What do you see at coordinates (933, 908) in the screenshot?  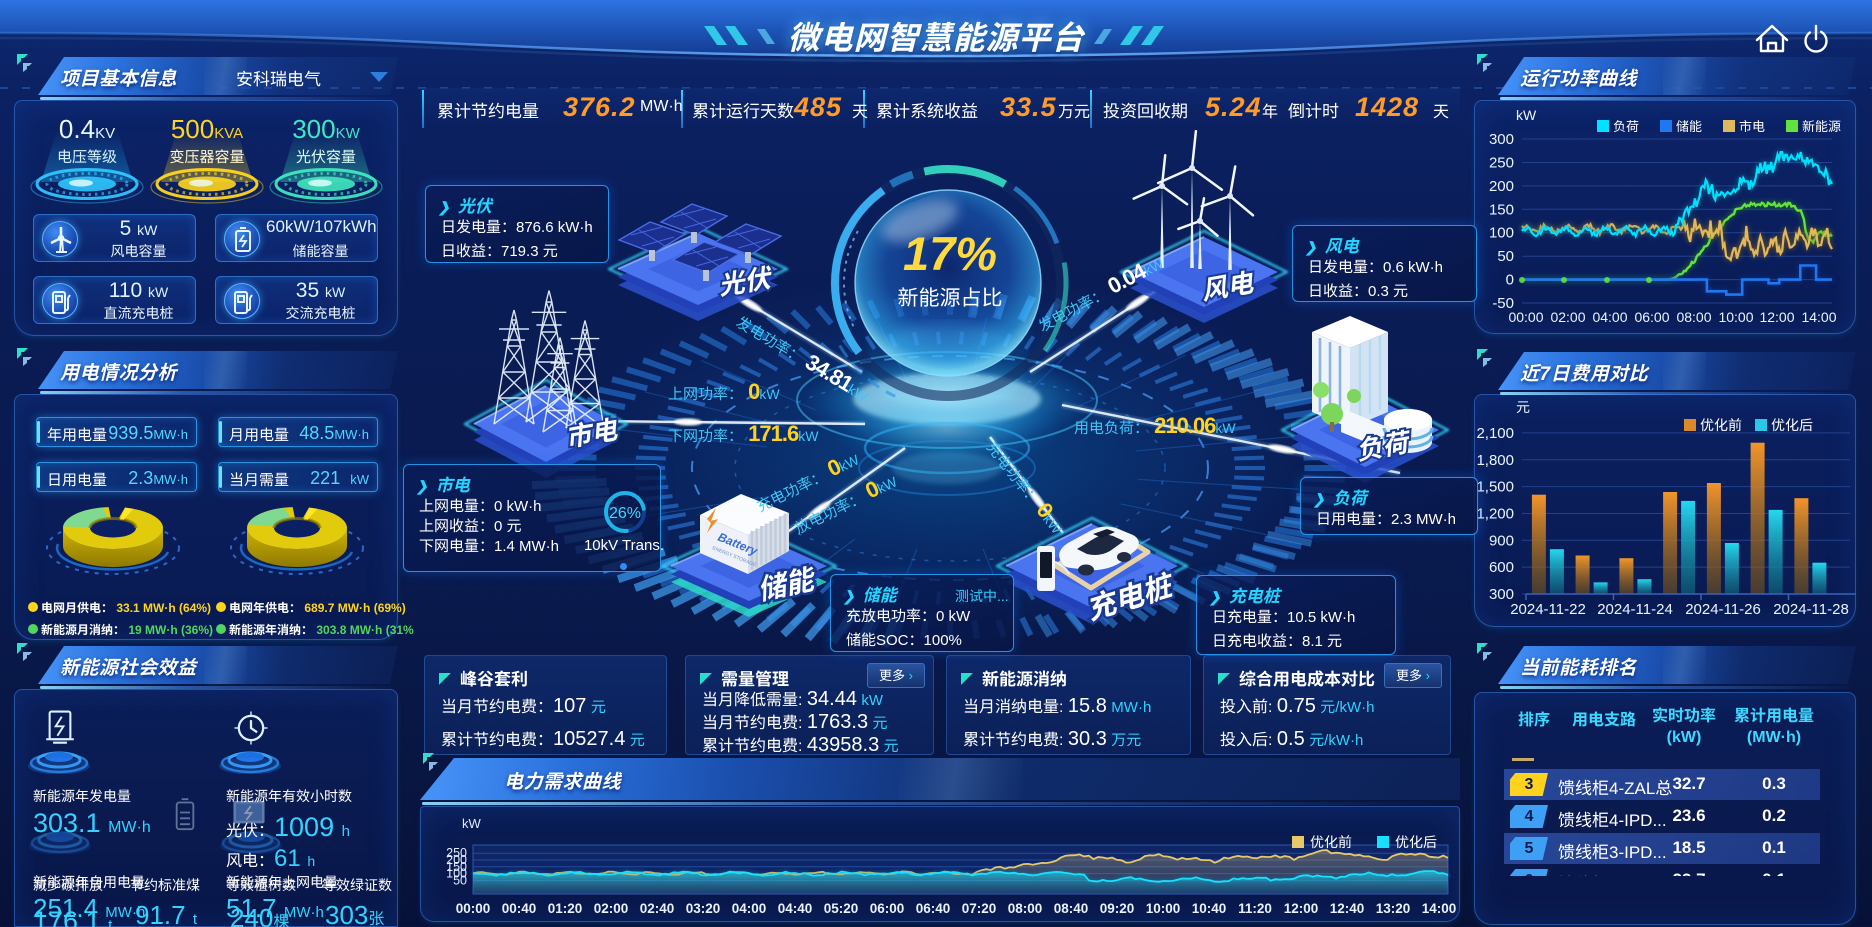 I see `svg-text: 06:40` at bounding box center [933, 908].